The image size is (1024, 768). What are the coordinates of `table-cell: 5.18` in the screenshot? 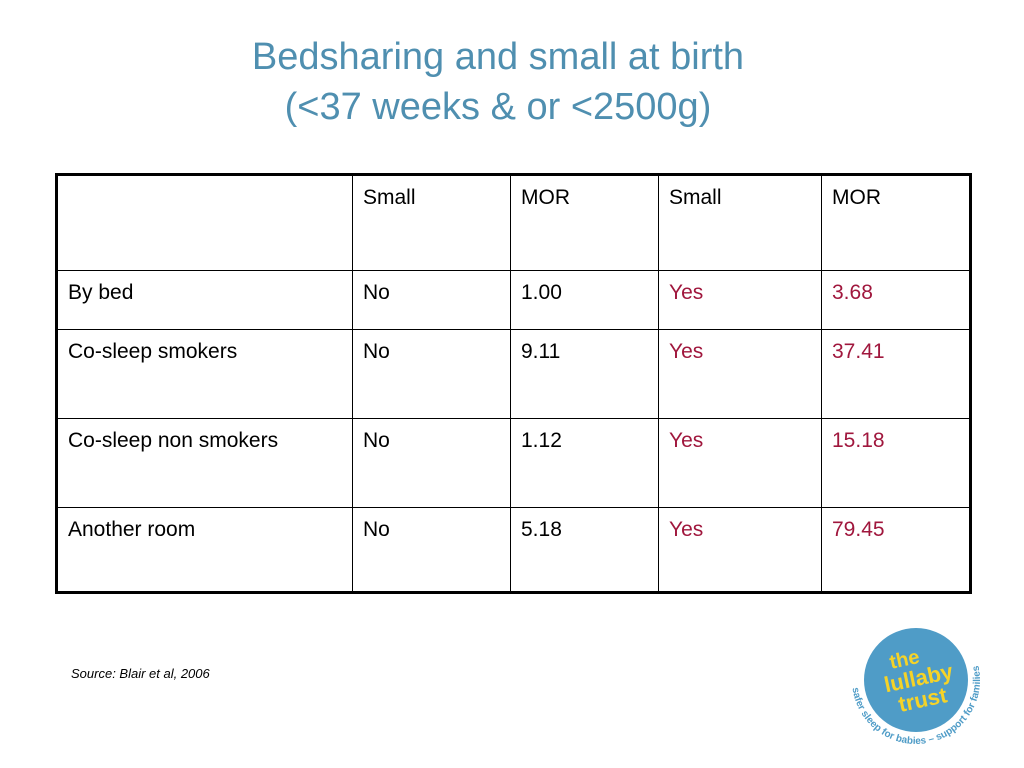 It's located at (584, 550).